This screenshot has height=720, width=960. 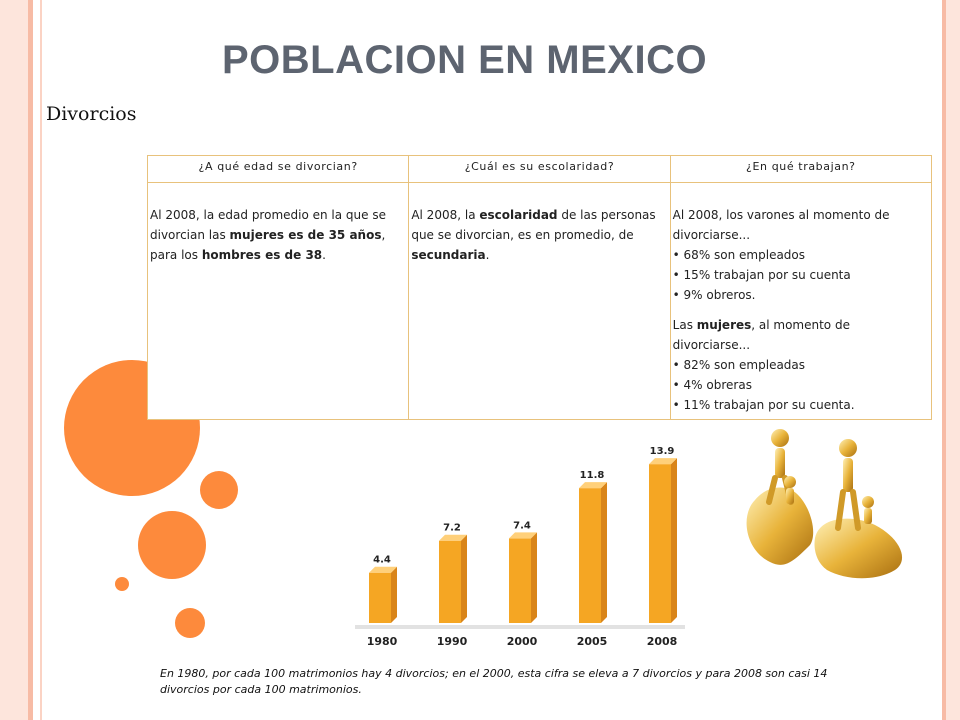 I want to click on left-stripe-light, so click(x=14, y=360).